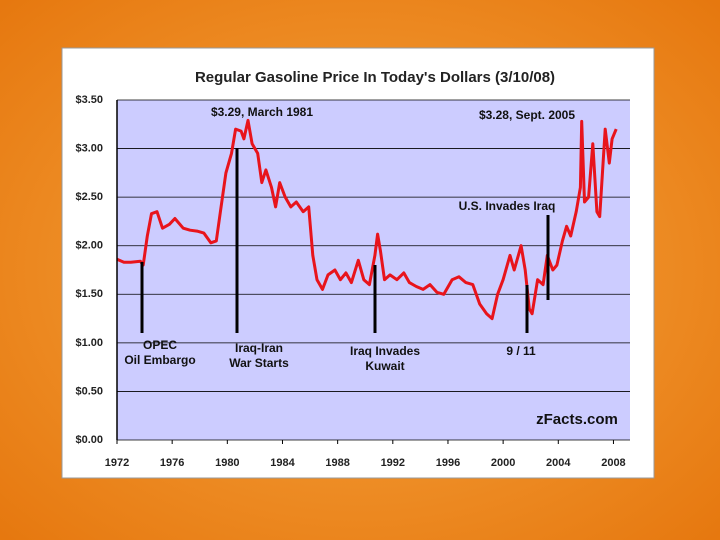  I want to click on y-tick-label: $1.50, so click(89, 294).